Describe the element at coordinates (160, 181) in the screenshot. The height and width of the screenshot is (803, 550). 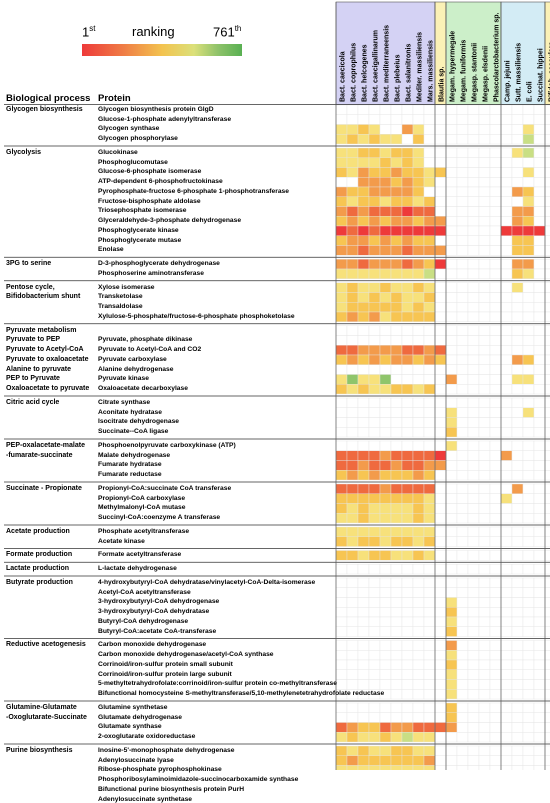
I see `protein-label: ATP-dependent 6-phosphofructokinase` at that location.